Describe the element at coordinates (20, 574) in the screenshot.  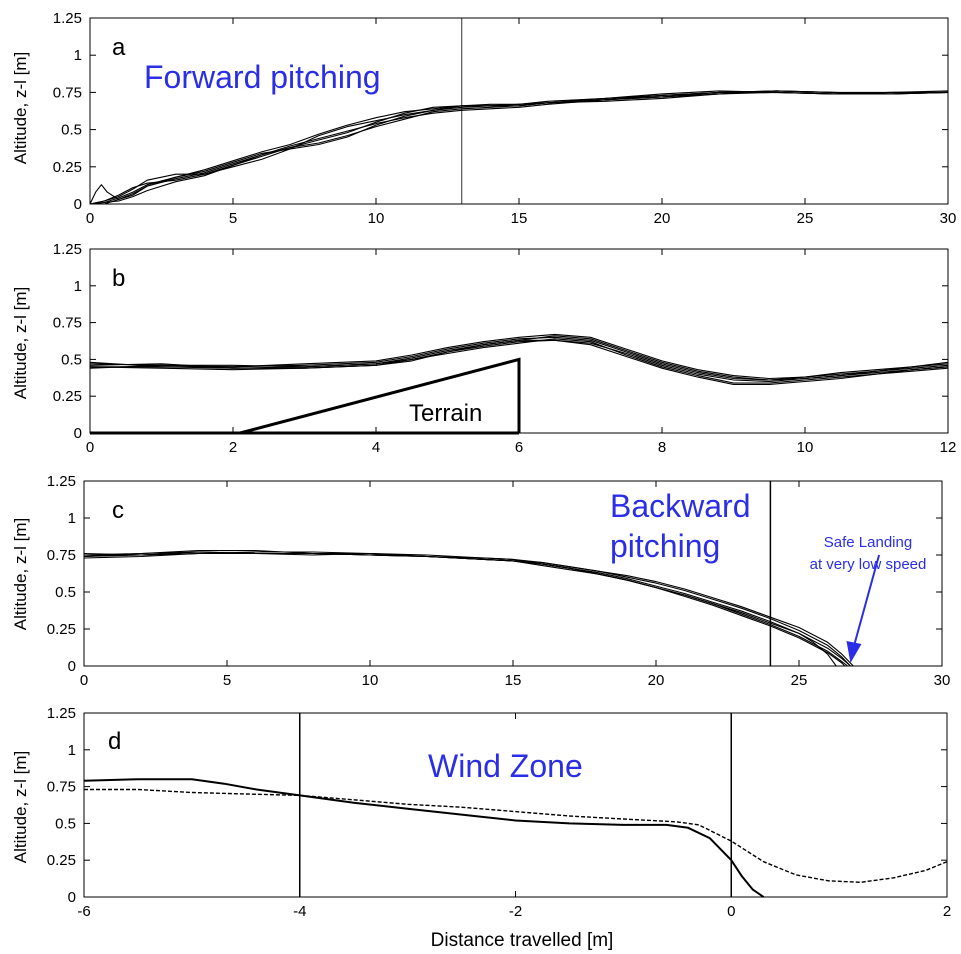
I see `panel-c-ylabel: Altitude, z-l [m]` at that location.